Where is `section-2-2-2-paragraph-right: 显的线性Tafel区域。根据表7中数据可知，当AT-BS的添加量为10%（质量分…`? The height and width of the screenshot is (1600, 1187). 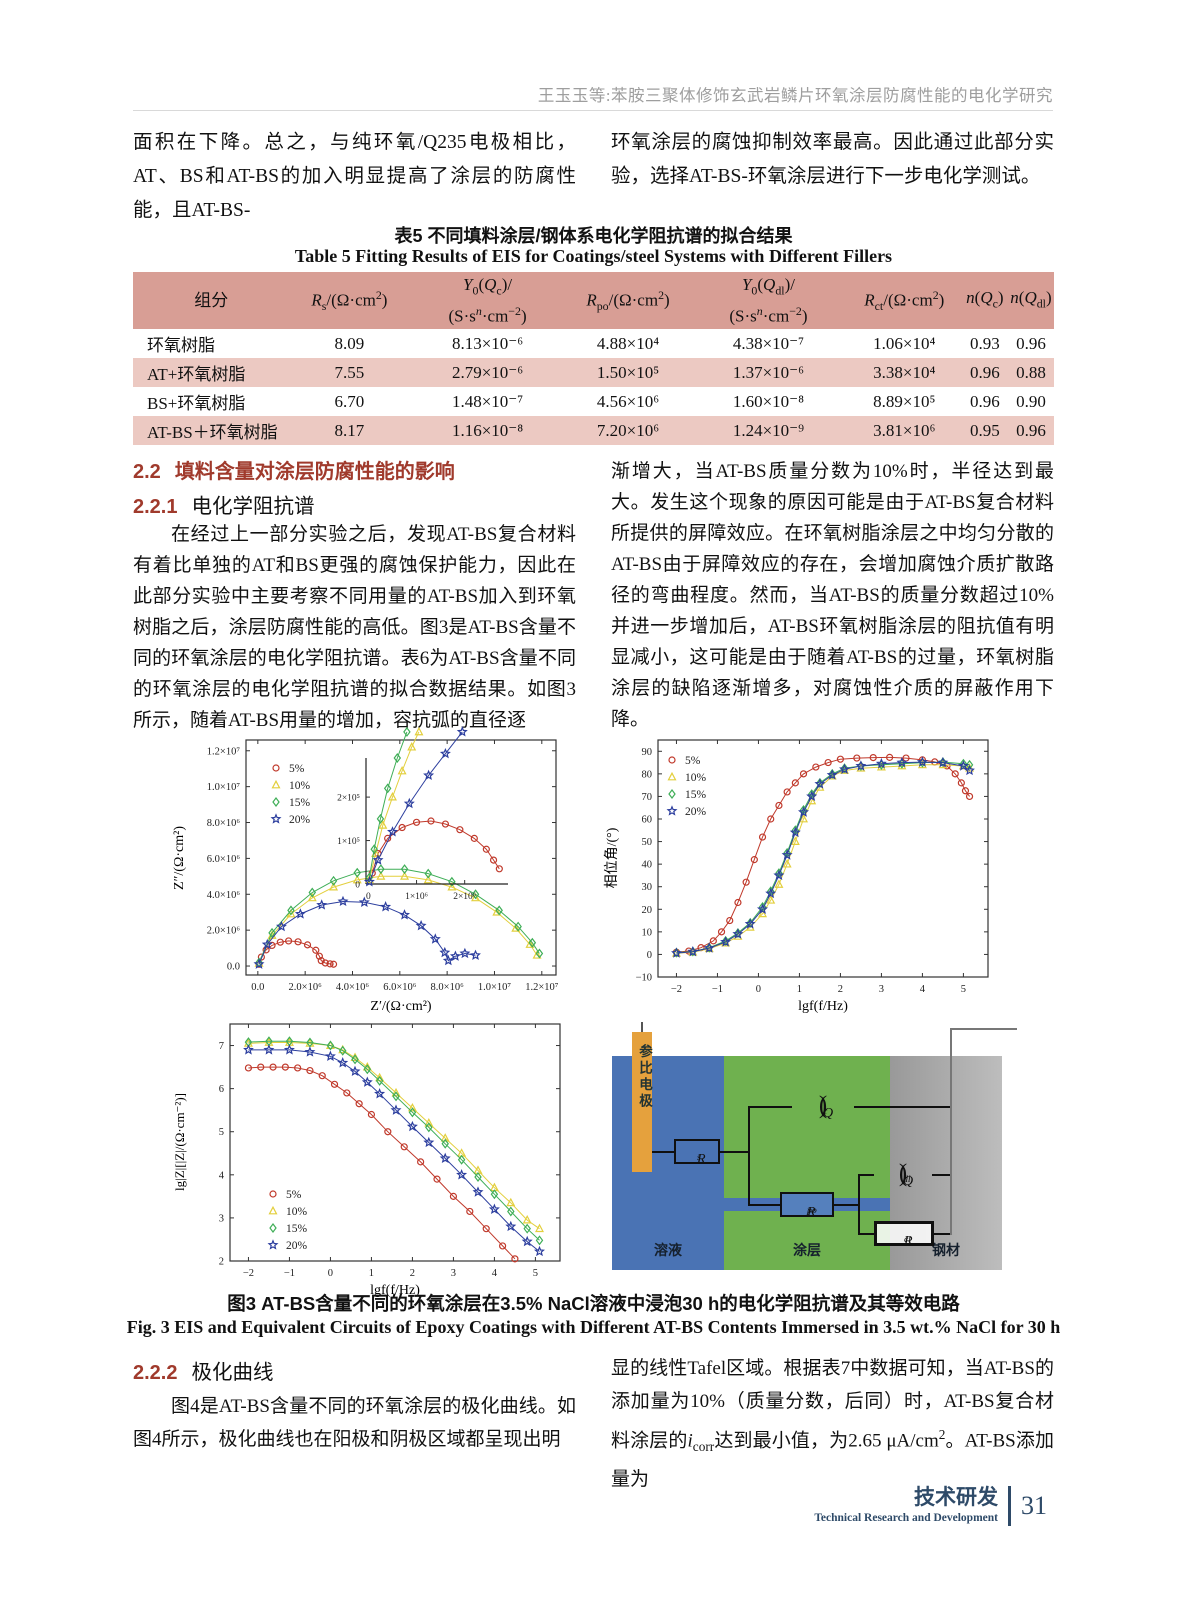
section-2-2-2-paragraph-right: 显的线性Tafel区域。根据表7中数据可知，当AT-BS的添加量为10%（质量分… is located at coordinates (832, 1424).